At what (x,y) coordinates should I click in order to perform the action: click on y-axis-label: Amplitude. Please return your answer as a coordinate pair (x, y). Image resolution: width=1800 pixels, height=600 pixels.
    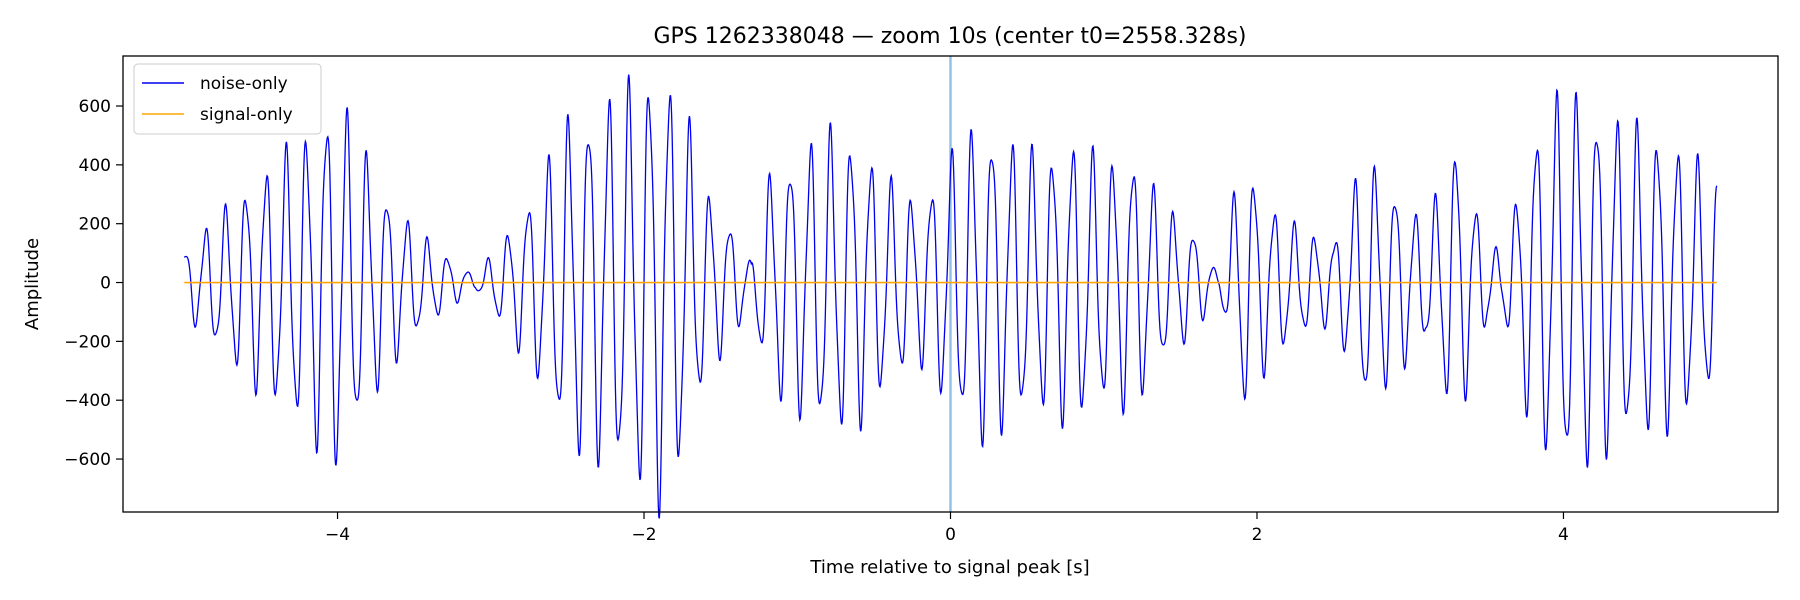
    Looking at the image, I should click on (32, 284).